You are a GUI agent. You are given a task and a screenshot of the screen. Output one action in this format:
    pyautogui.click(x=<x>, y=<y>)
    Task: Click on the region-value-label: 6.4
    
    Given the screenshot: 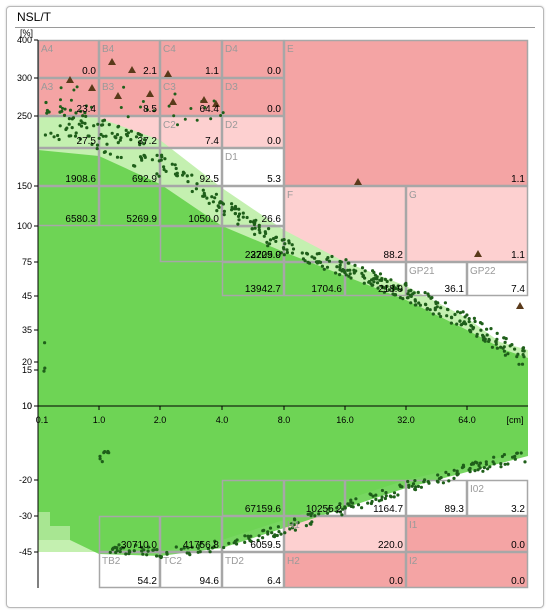 What is the action you would take?
    pyautogui.click(x=274, y=581)
    